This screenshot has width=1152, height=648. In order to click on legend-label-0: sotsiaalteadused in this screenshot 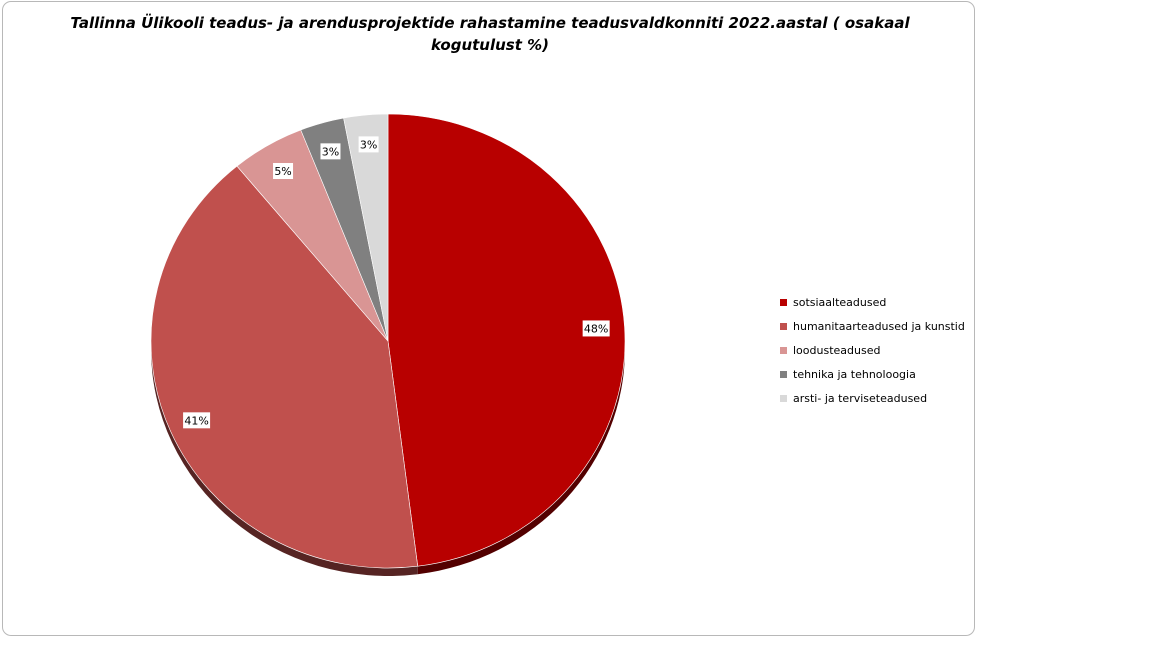, I will do `click(840, 302)`.